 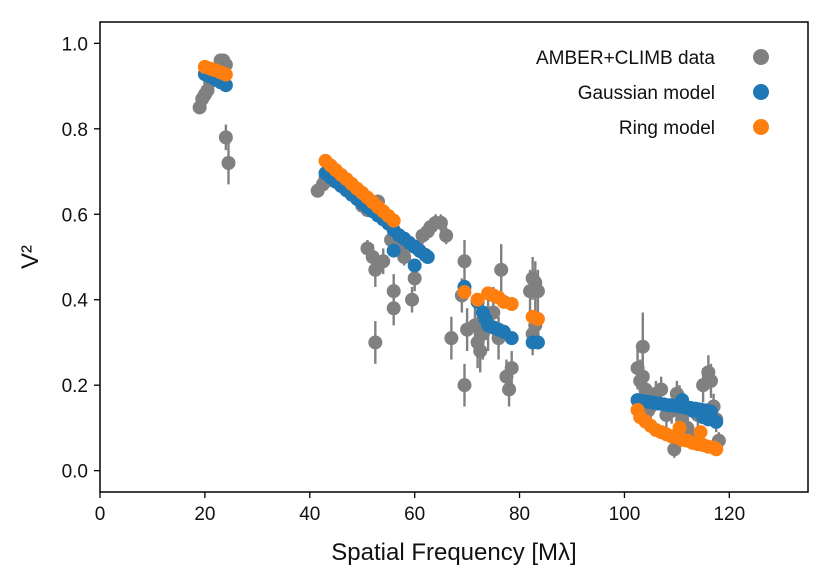 What do you see at coordinates (75, 130) in the screenshot?
I see `y-tick-label: 0.8` at bounding box center [75, 130].